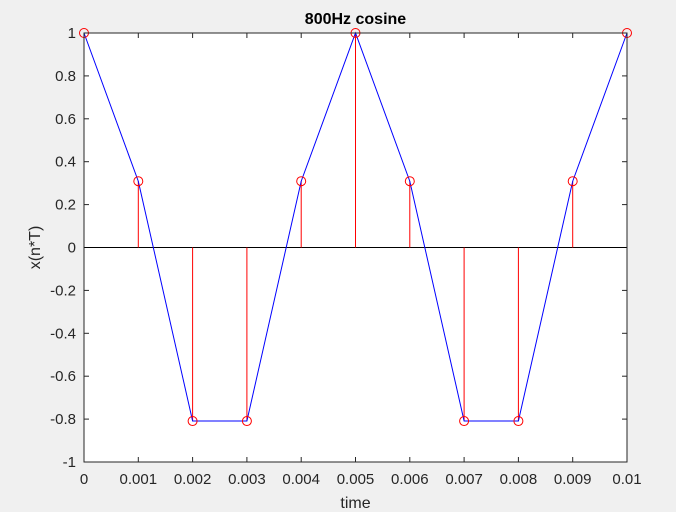 The width and height of the screenshot is (676, 512). What do you see at coordinates (247, 479) in the screenshot?
I see `x-tick-label: 0.003` at bounding box center [247, 479].